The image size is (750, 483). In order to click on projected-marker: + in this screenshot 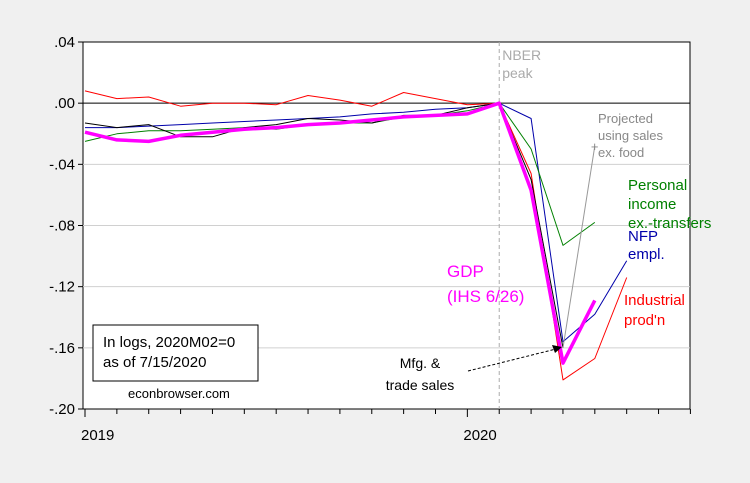, I will do `click(595, 146)`.